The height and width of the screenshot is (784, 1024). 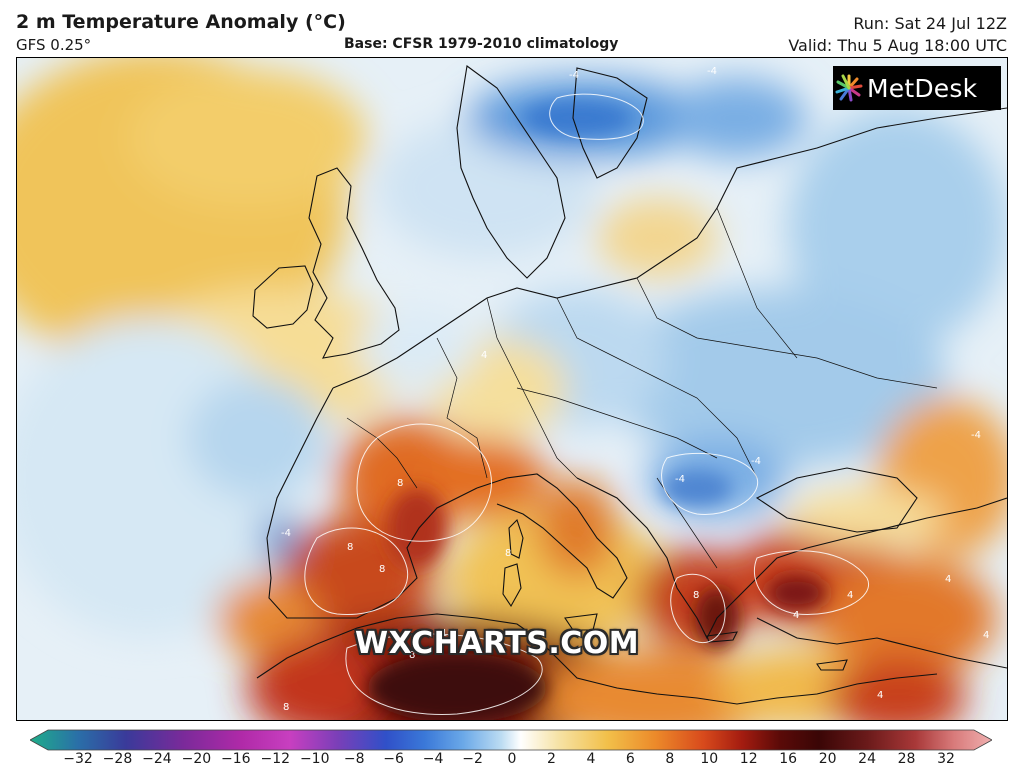 What do you see at coordinates (472, 759) in the screenshot?
I see `colorbar-tick-label: −2` at bounding box center [472, 759].